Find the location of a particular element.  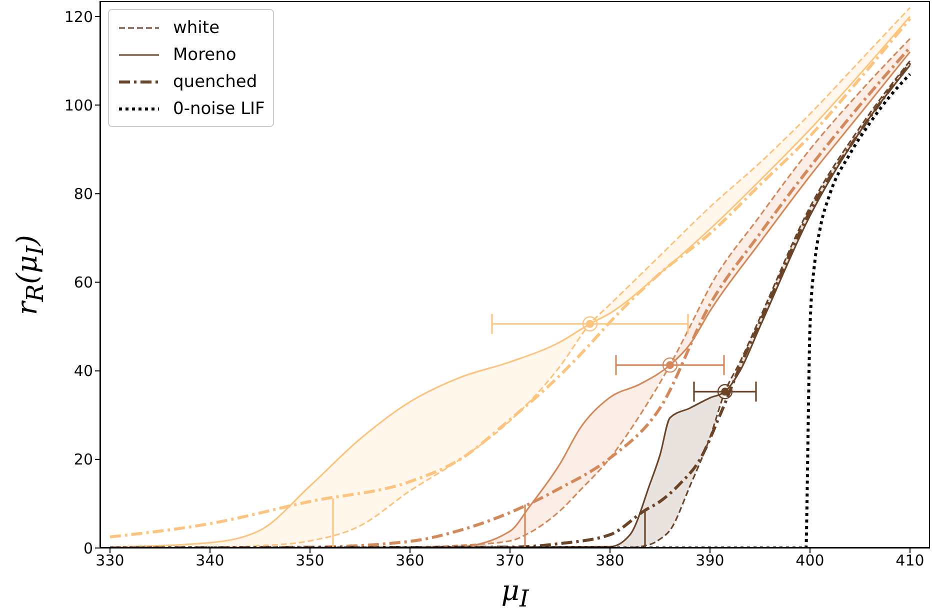

x-tick-label: 340 is located at coordinates (210, 561).